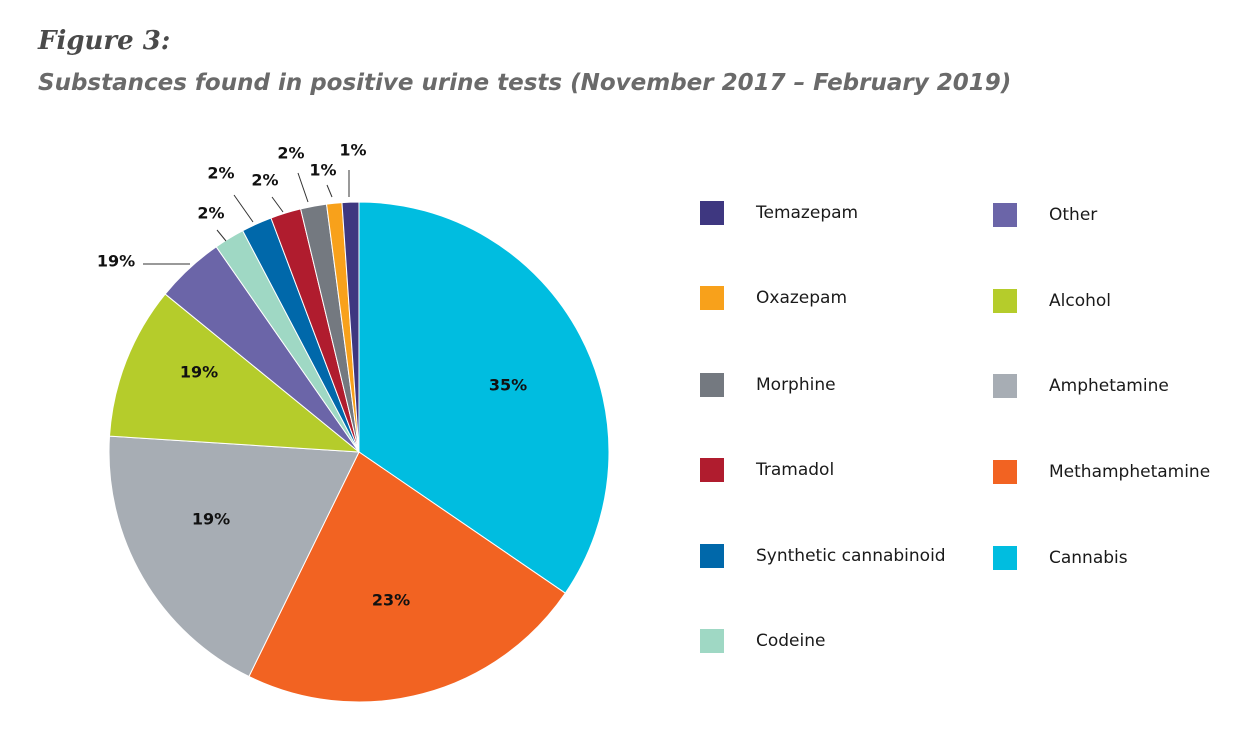 This screenshot has width=1242, height=739. Describe the element at coordinates (303, 187) in the screenshot. I see `leader-line-morphine` at that location.